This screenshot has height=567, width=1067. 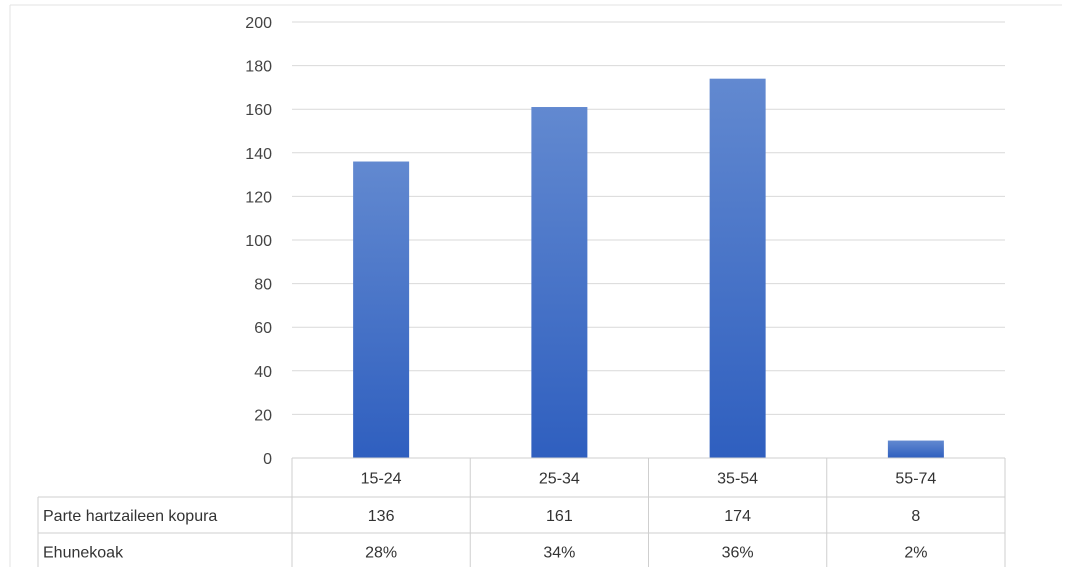 What do you see at coordinates (381, 516) in the screenshot?
I see `table-cell: 136` at bounding box center [381, 516].